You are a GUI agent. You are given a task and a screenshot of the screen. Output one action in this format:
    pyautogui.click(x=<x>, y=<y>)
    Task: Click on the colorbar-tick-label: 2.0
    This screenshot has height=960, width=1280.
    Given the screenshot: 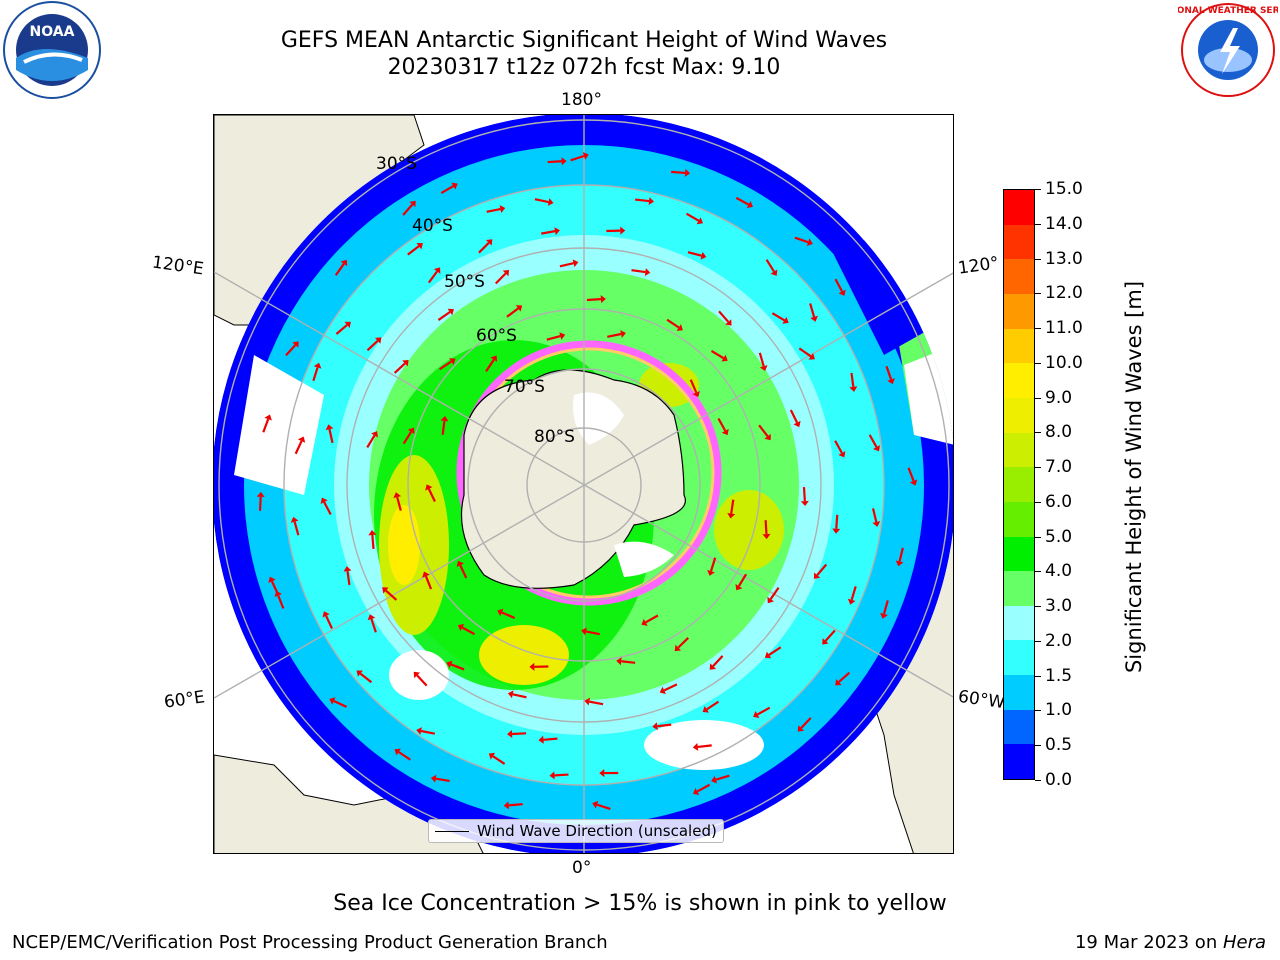 What is the action you would take?
    pyautogui.click(x=1059, y=640)
    